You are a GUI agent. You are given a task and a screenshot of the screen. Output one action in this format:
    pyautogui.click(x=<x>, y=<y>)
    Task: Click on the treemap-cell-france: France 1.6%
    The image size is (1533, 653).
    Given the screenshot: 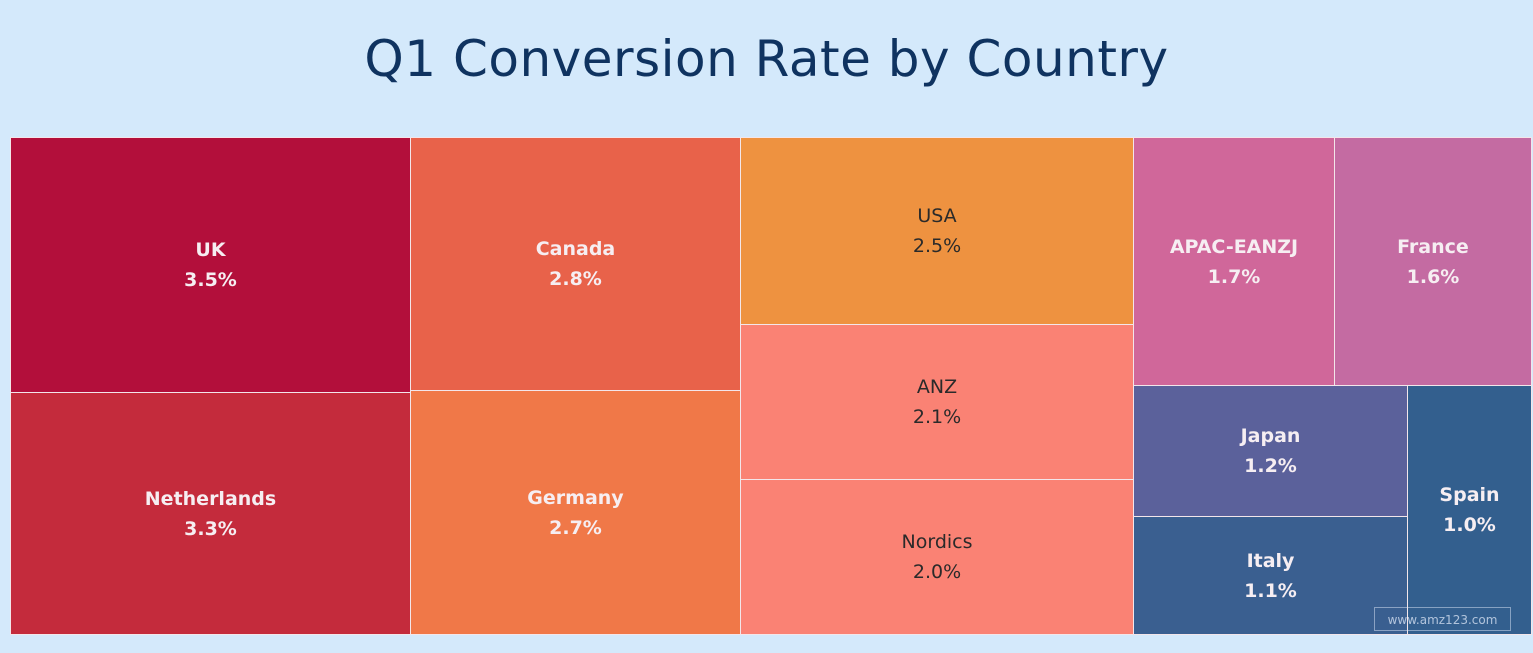 What is the action you would take?
    pyautogui.click(x=1433, y=261)
    